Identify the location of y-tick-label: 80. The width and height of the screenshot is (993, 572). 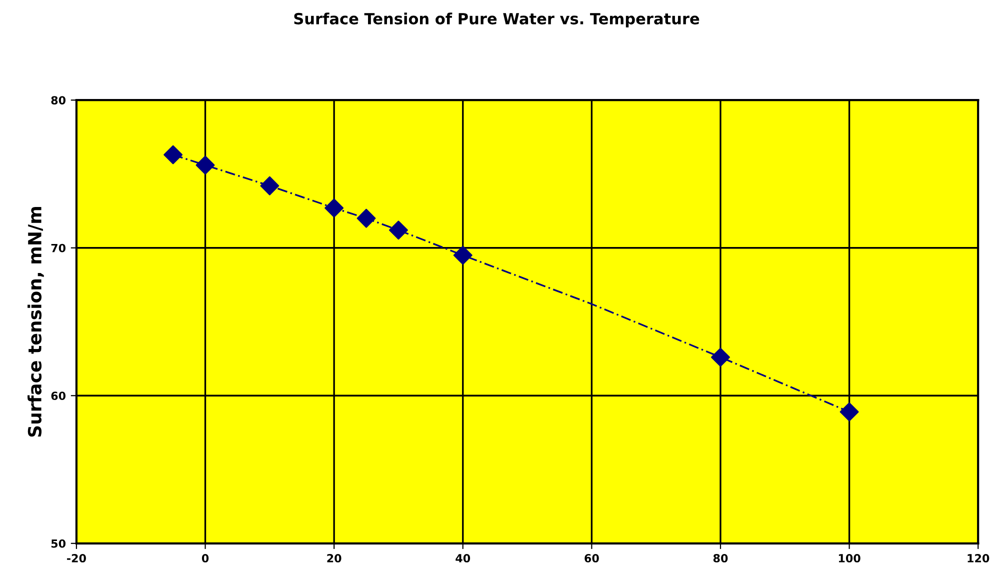
(58, 100).